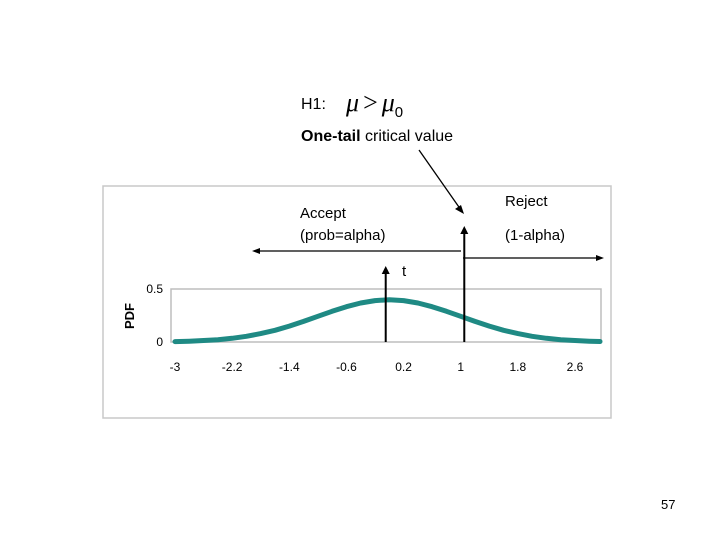 This screenshot has width=720, height=540. Describe the element at coordinates (460, 367) in the screenshot. I see `x-tick-label: 1` at that location.